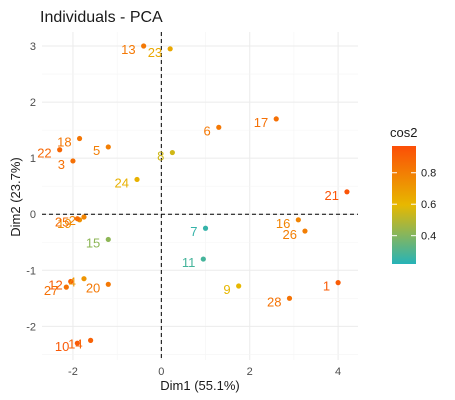 Image resolution: width=455 pixels, height=400 pixels. What do you see at coordinates (155, 52) in the screenshot?
I see `point-label-23: 23` at bounding box center [155, 52].